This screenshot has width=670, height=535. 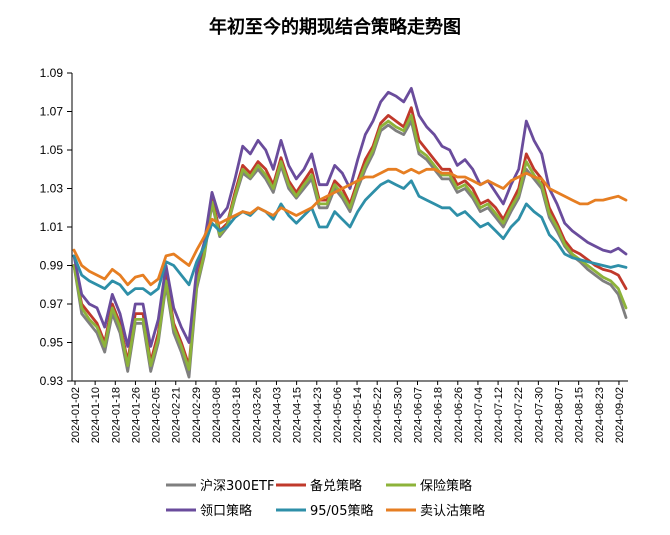 What do you see at coordinates (539, 415) in the screenshot?
I see `x-tick-label: 2024-07-30` at bounding box center [539, 415].